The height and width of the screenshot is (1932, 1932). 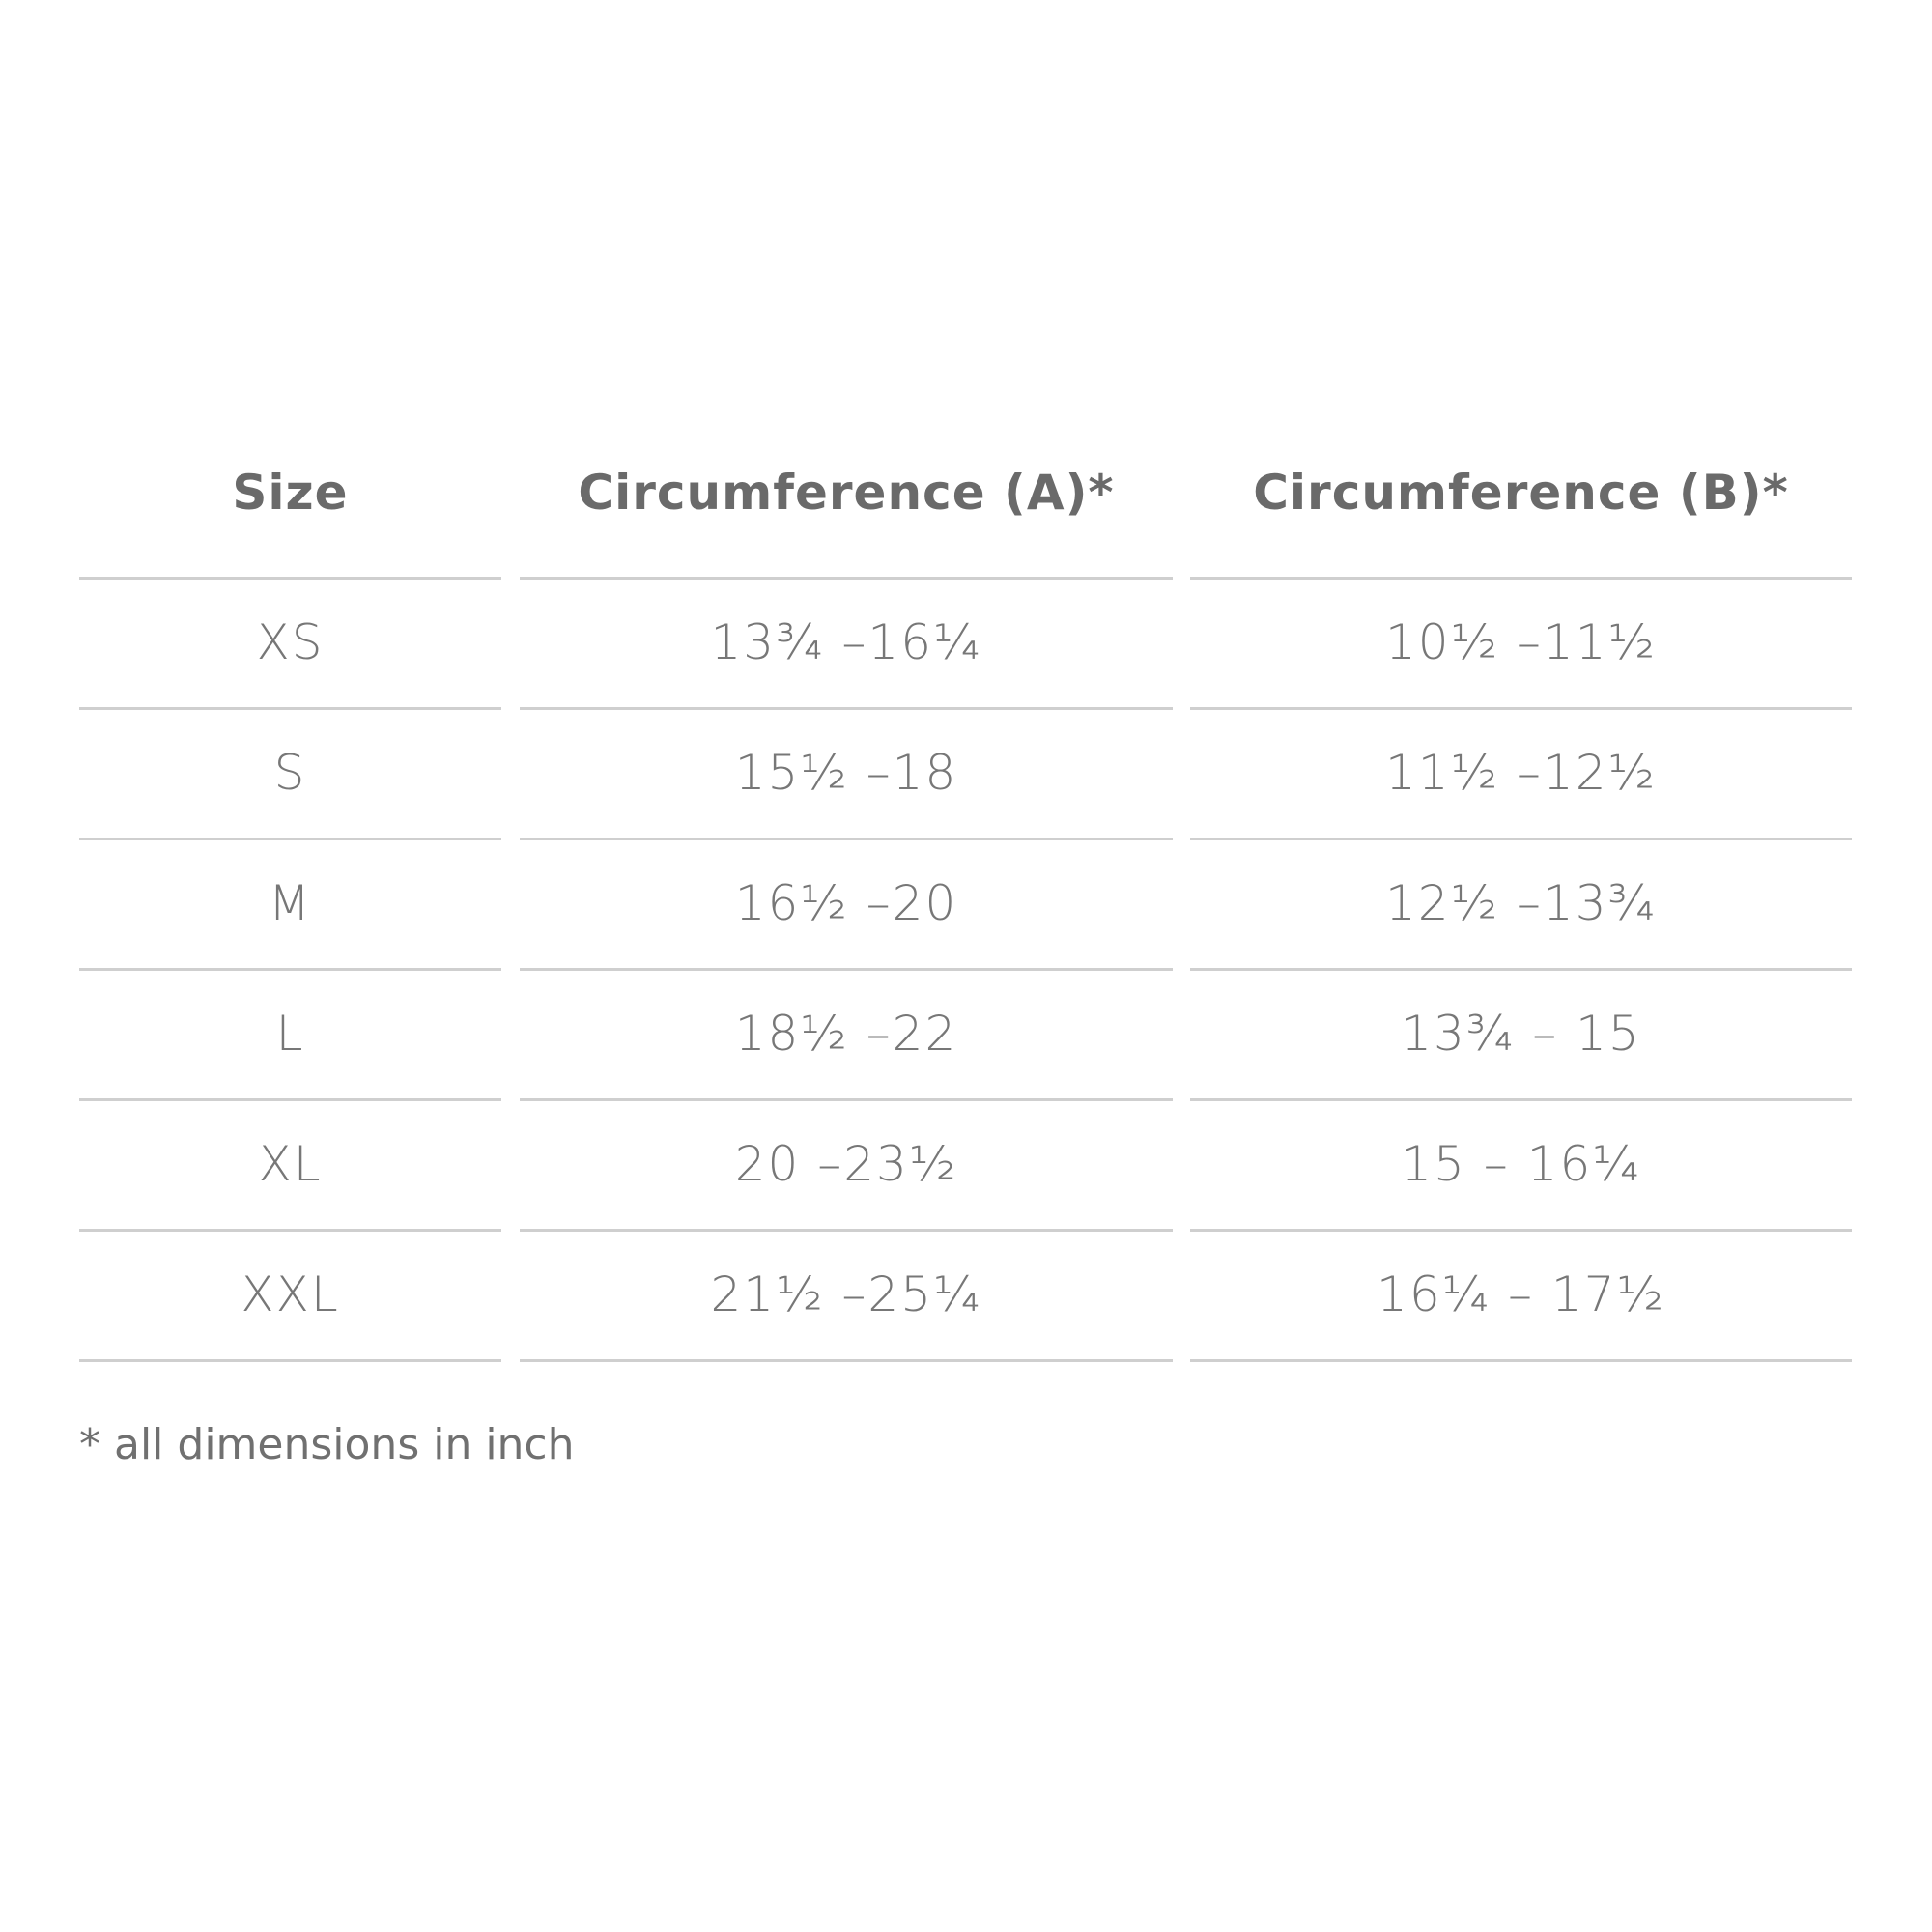 What do you see at coordinates (846, 642) in the screenshot?
I see `measurement-cell: 13¾ –16¼` at bounding box center [846, 642].